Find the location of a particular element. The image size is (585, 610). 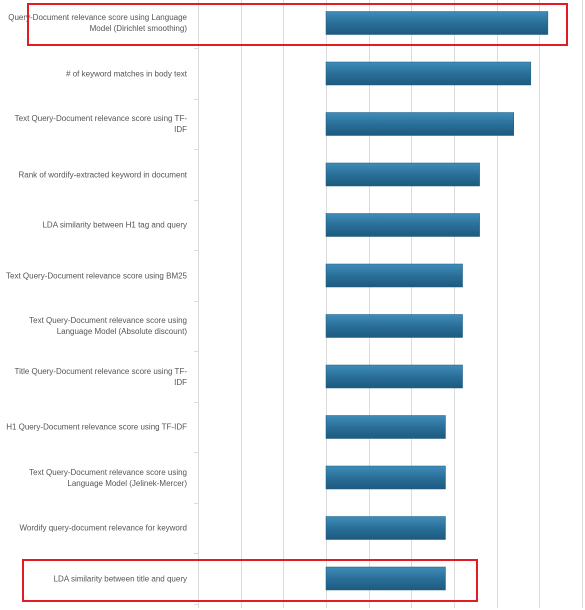

category-label: # of keyword matches in body text is located at coordinates (126, 73).